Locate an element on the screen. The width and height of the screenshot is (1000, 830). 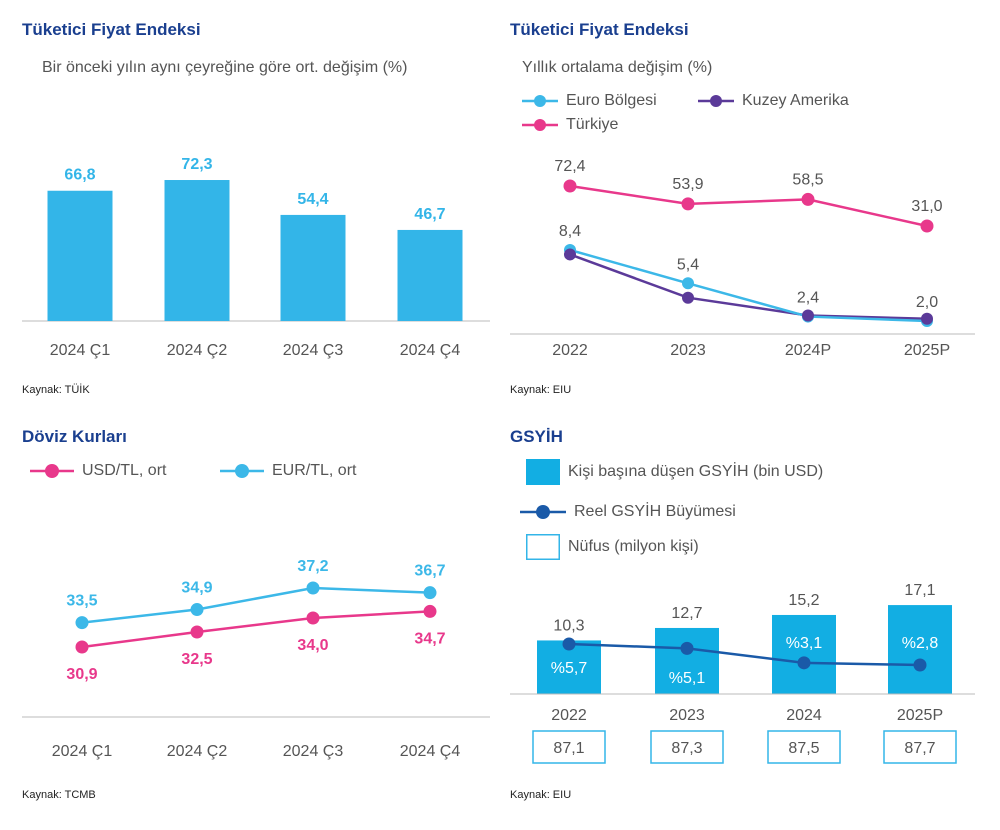
legend-population: Nüfus (milyon kişi) is located at coordinates (612, 547).